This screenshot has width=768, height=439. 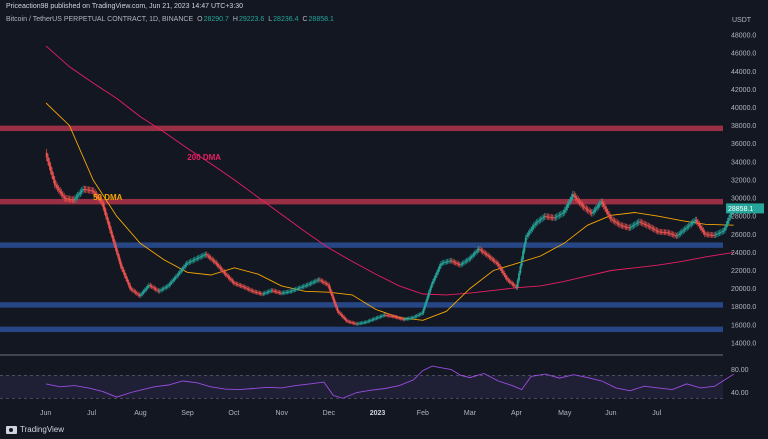 I want to click on x-tick-label-9: Mar, so click(x=470, y=413).